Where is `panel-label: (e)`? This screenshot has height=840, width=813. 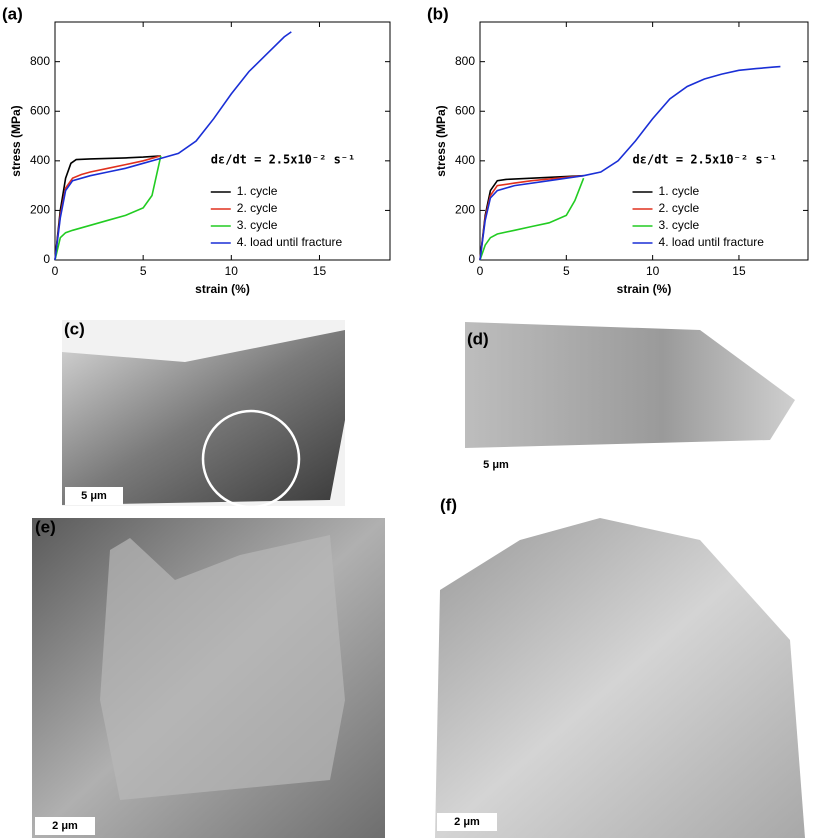
panel-label: (e) is located at coordinates (45, 526).